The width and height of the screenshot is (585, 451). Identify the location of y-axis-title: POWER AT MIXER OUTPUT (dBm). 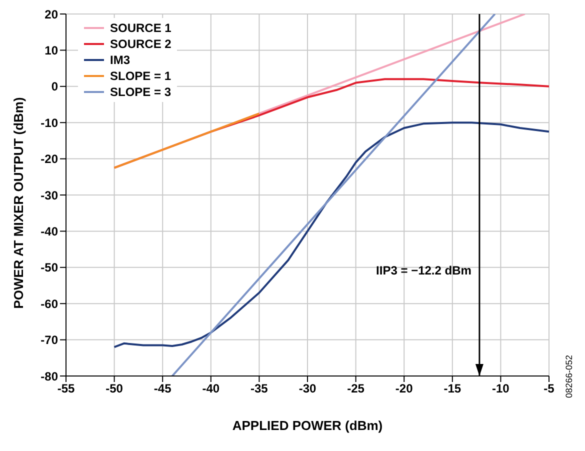
(18, 203).